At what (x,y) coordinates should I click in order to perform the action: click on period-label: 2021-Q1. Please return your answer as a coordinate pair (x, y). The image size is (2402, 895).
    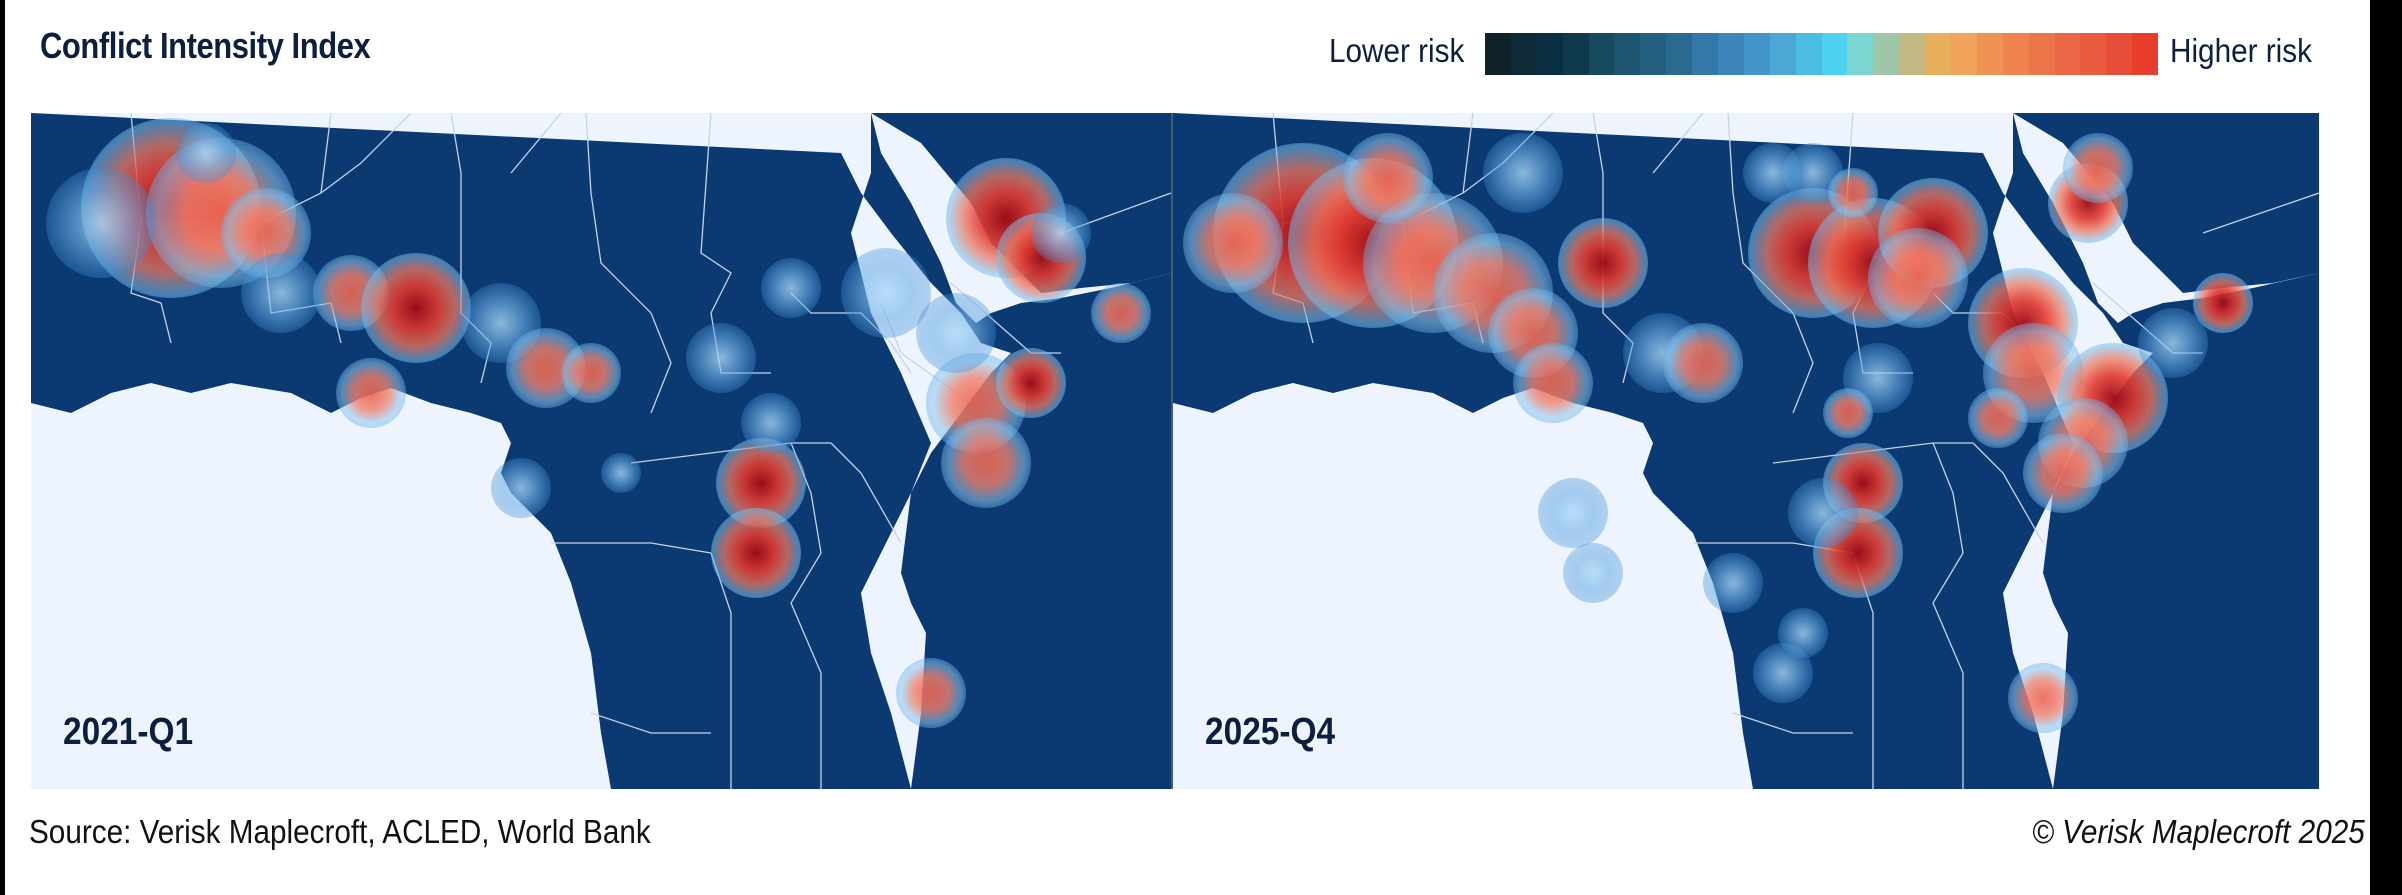
    Looking at the image, I should click on (128, 732).